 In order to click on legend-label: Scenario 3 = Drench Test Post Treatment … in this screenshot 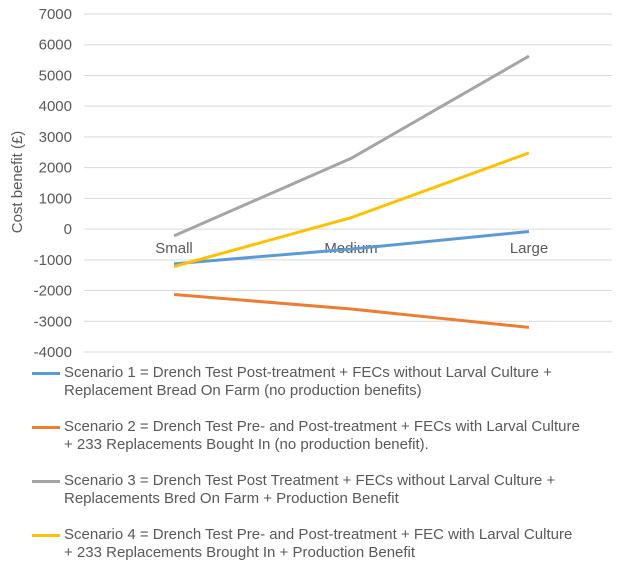, I will do `click(310, 489)`.